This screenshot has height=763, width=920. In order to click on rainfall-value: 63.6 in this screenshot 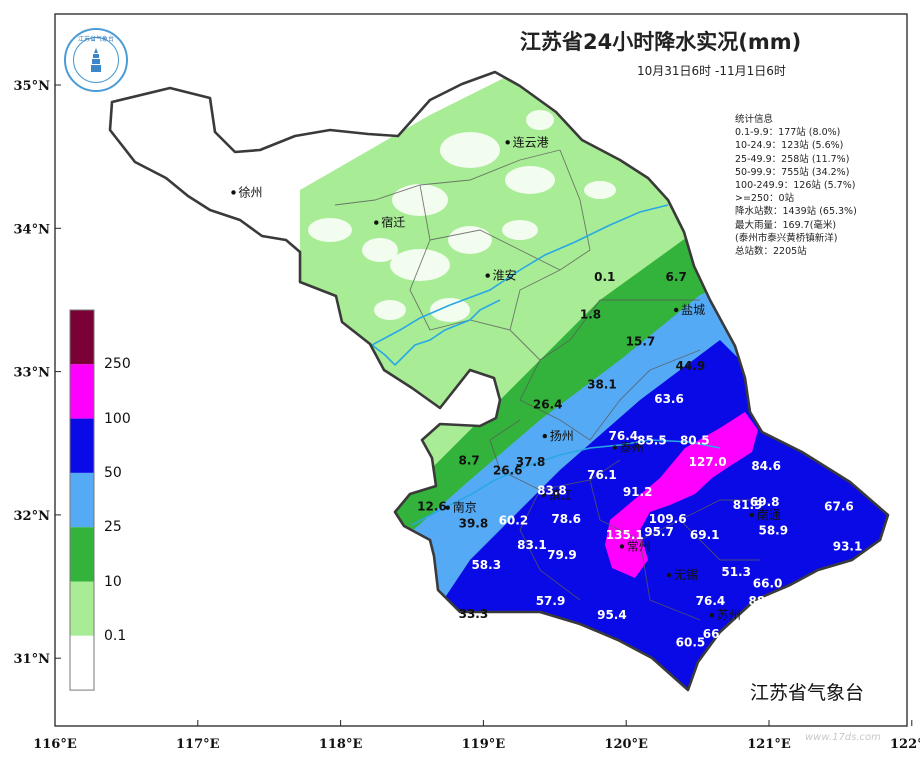, I will do `click(669, 399)`.